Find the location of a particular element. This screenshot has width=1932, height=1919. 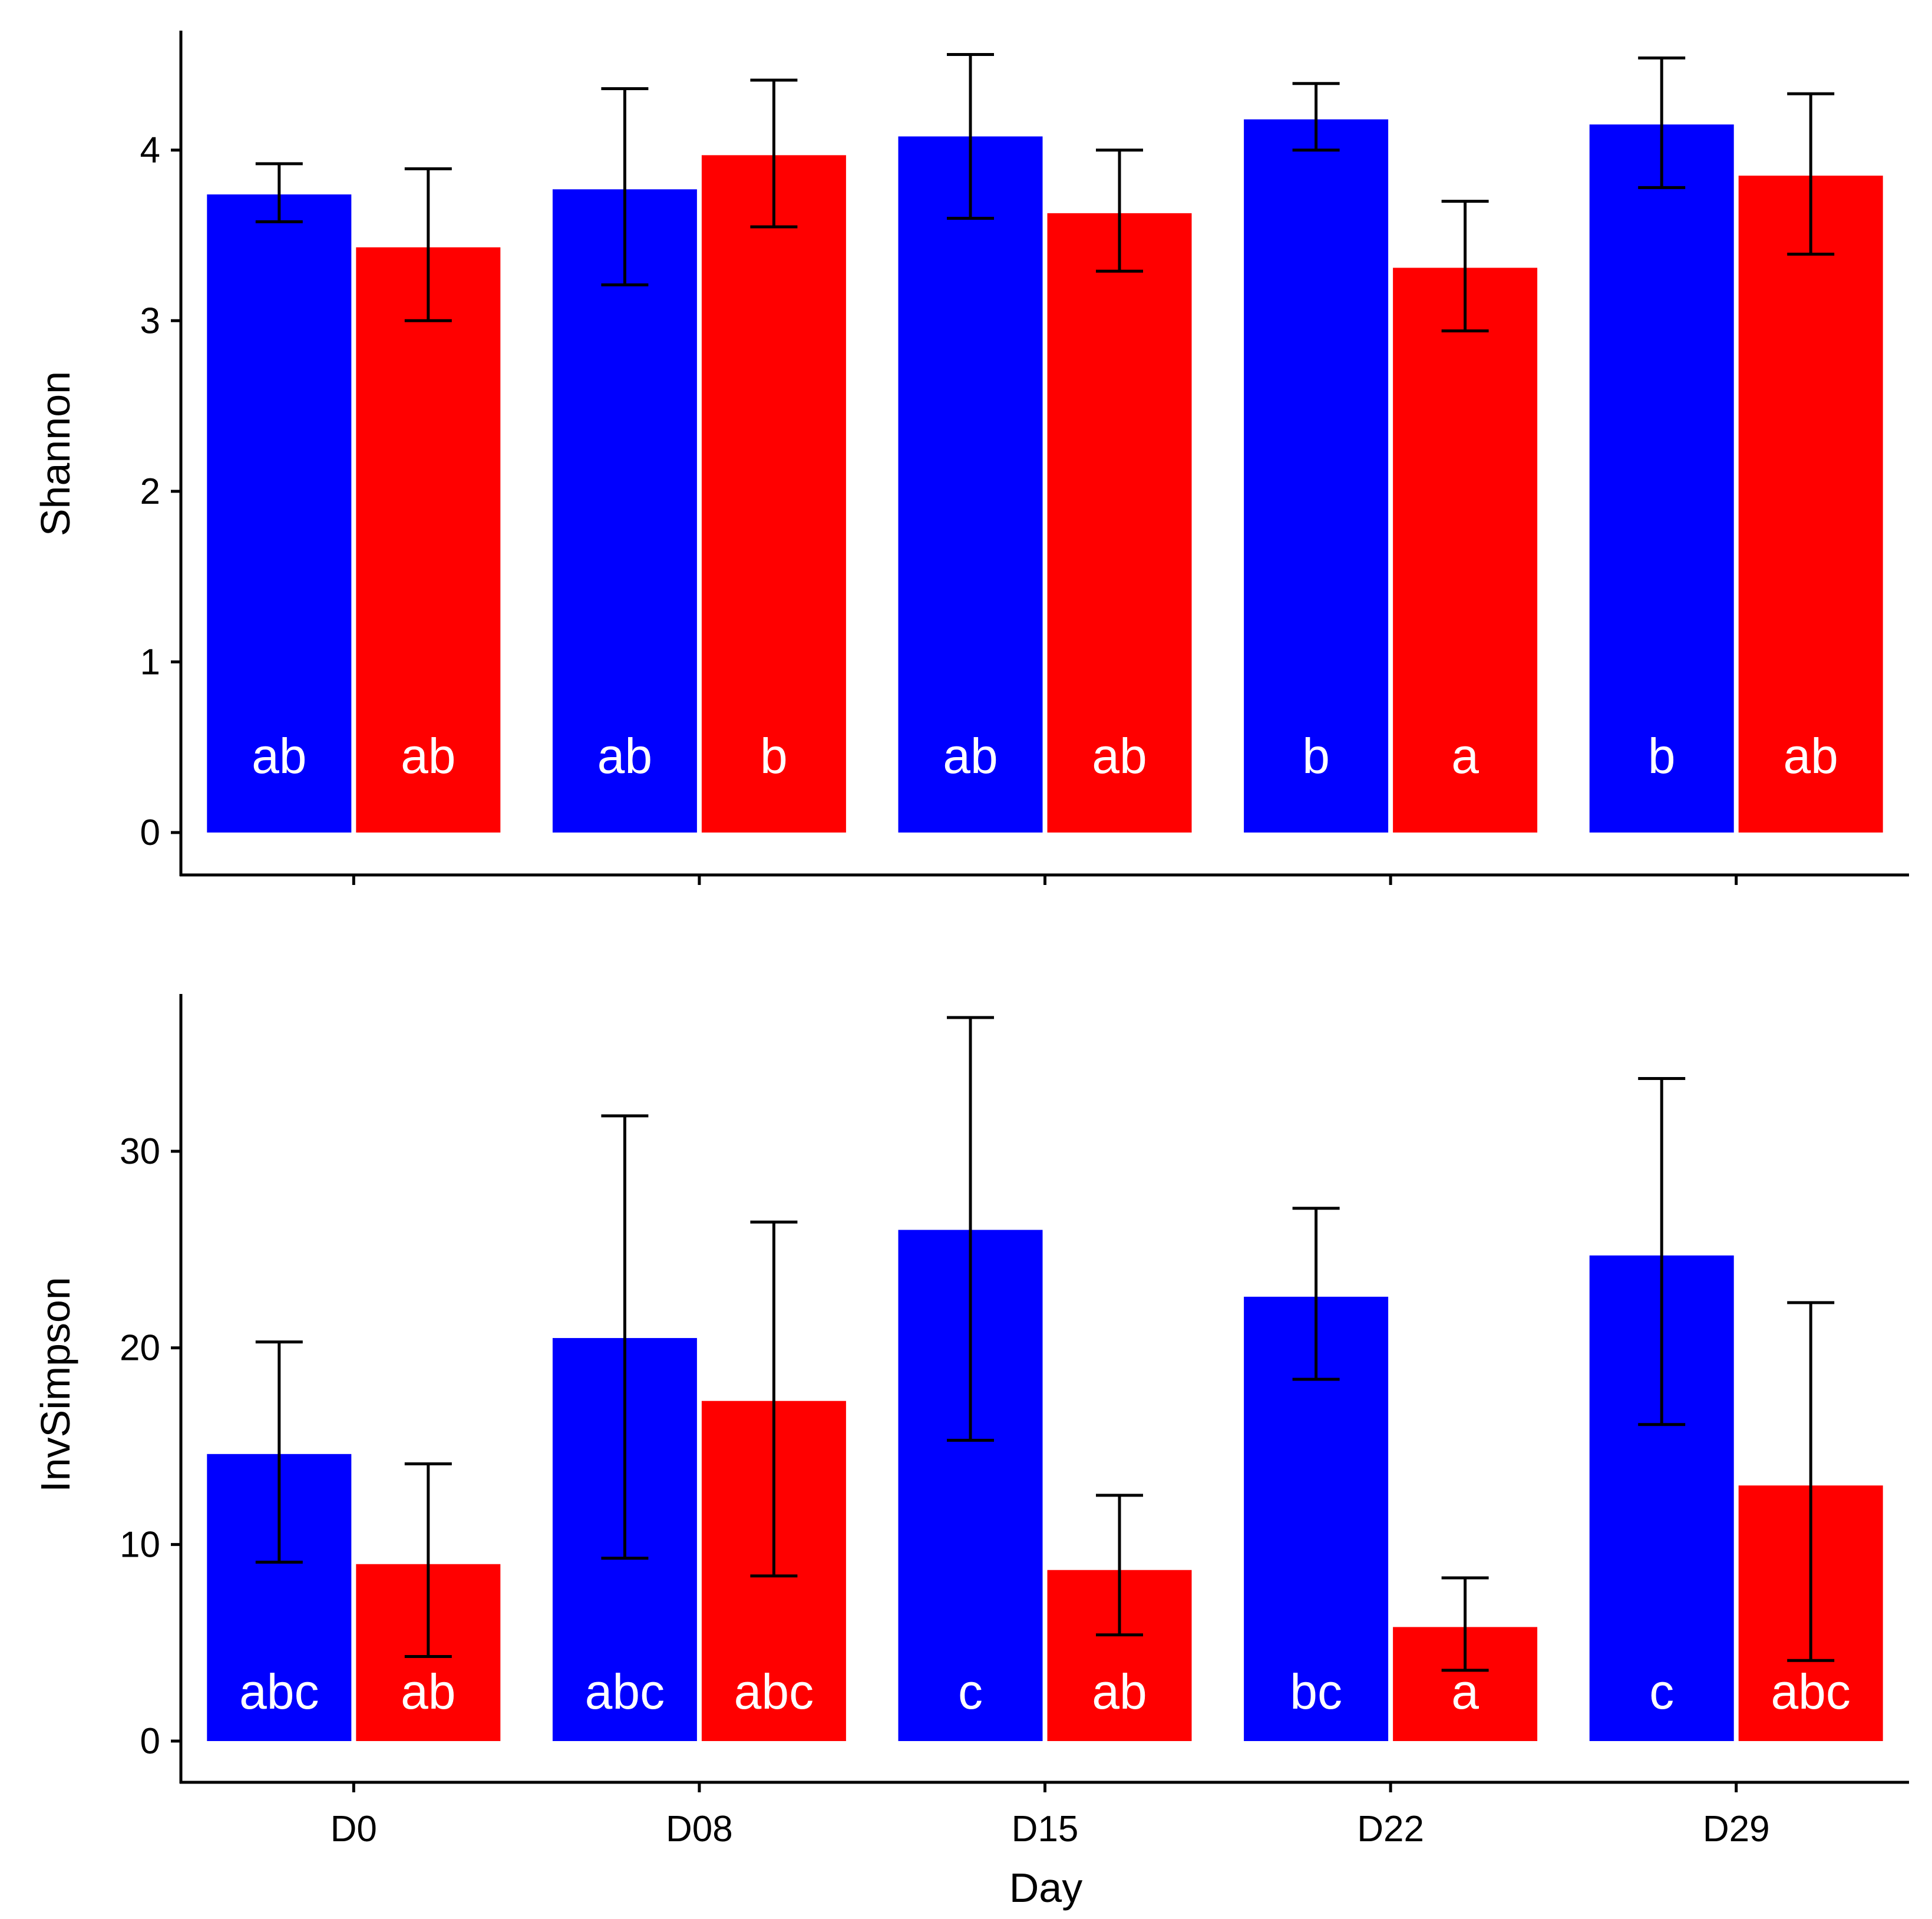

shannon-bar-D08-s0 is located at coordinates (624, 511).